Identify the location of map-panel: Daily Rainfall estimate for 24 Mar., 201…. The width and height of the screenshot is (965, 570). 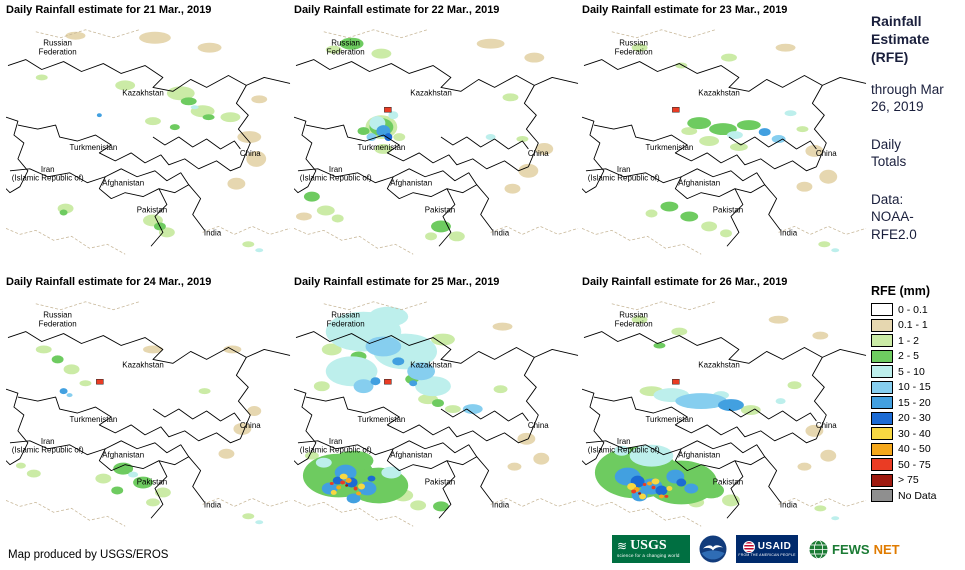
(148, 406).